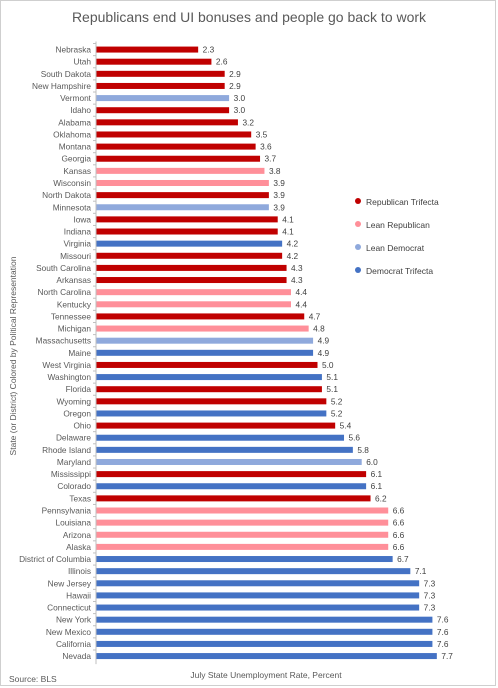 Image resolution: width=498 pixels, height=688 pixels. Describe the element at coordinates (72, 207) in the screenshot. I see `category-label-minnesota: Minnesota` at that location.